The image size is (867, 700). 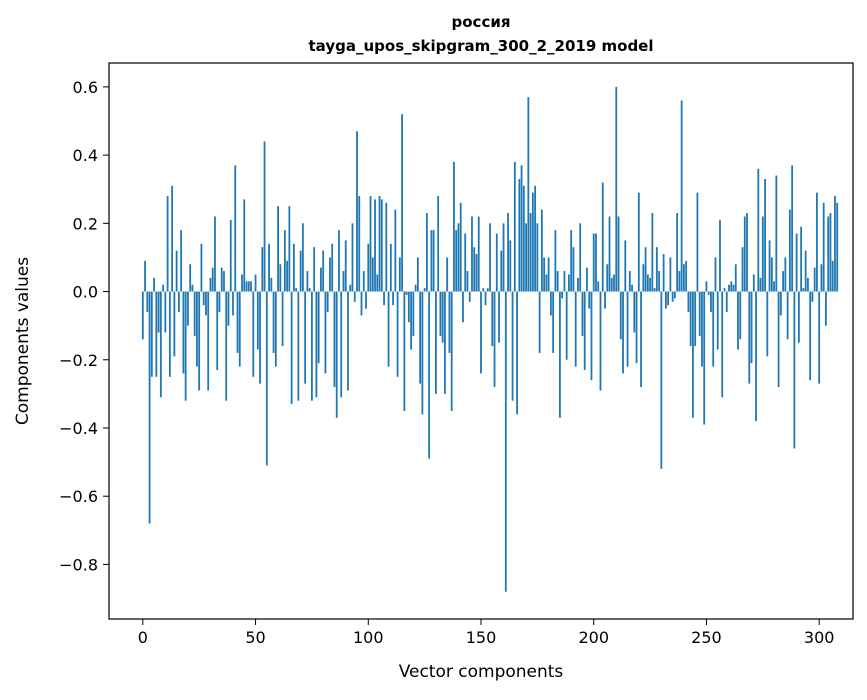 I want to click on y-tick-label: −0.8, so click(x=78, y=564).